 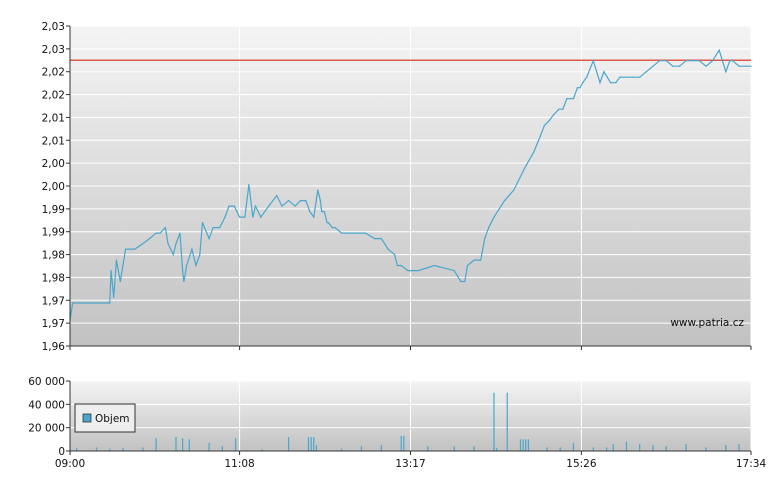 What do you see at coordinates (410, 453) in the screenshot?
I see `volume-x-ticks` at bounding box center [410, 453].